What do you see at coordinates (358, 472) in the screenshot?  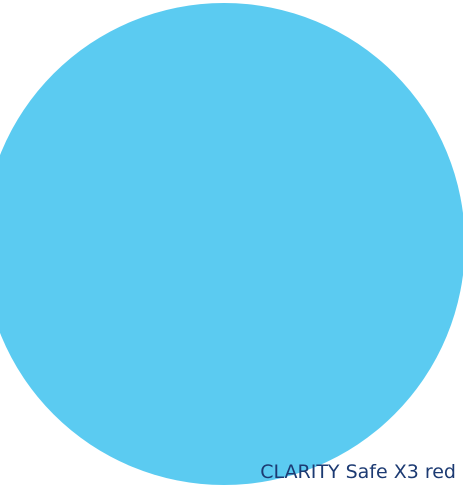 I see `product-name: CLARITY Safe X3 red` at bounding box center [358, 472].